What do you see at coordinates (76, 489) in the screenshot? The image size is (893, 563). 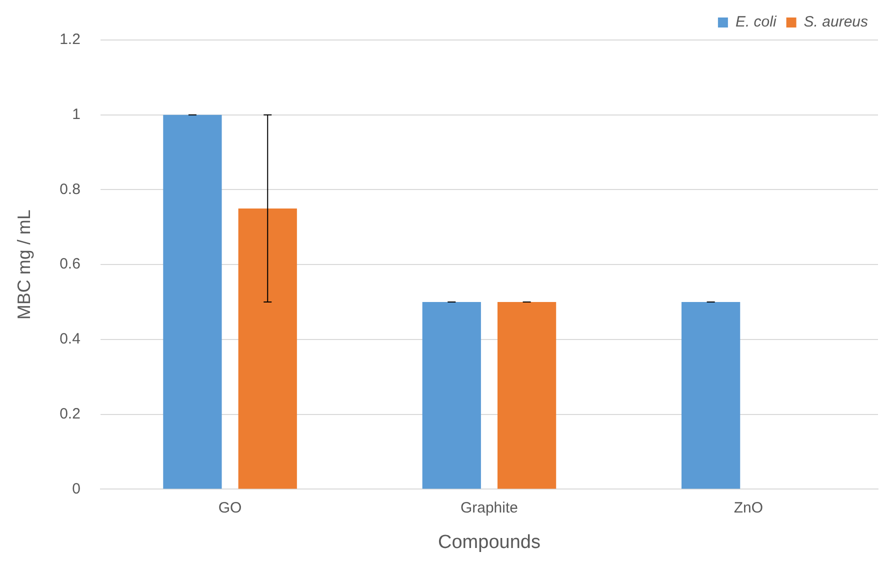 I see `y-tick-label: 0` at bounding box center [76, 489].